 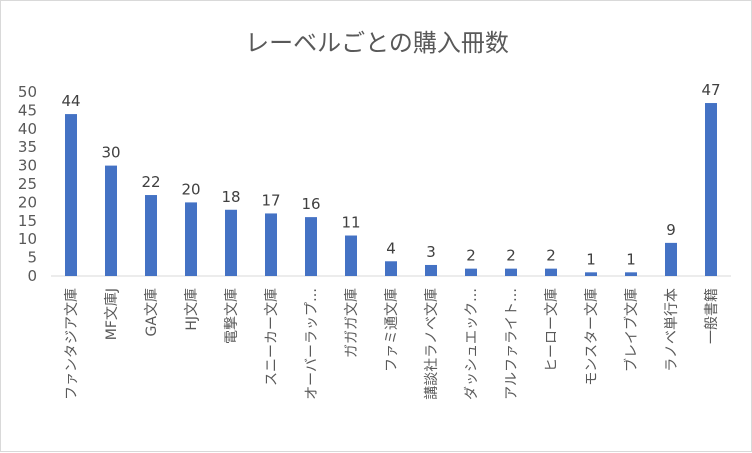 What do you see at coordinates (391, 330) in the screenshot?
I see `category-label: ファミ通文庫` at bounding box center [391, 330].